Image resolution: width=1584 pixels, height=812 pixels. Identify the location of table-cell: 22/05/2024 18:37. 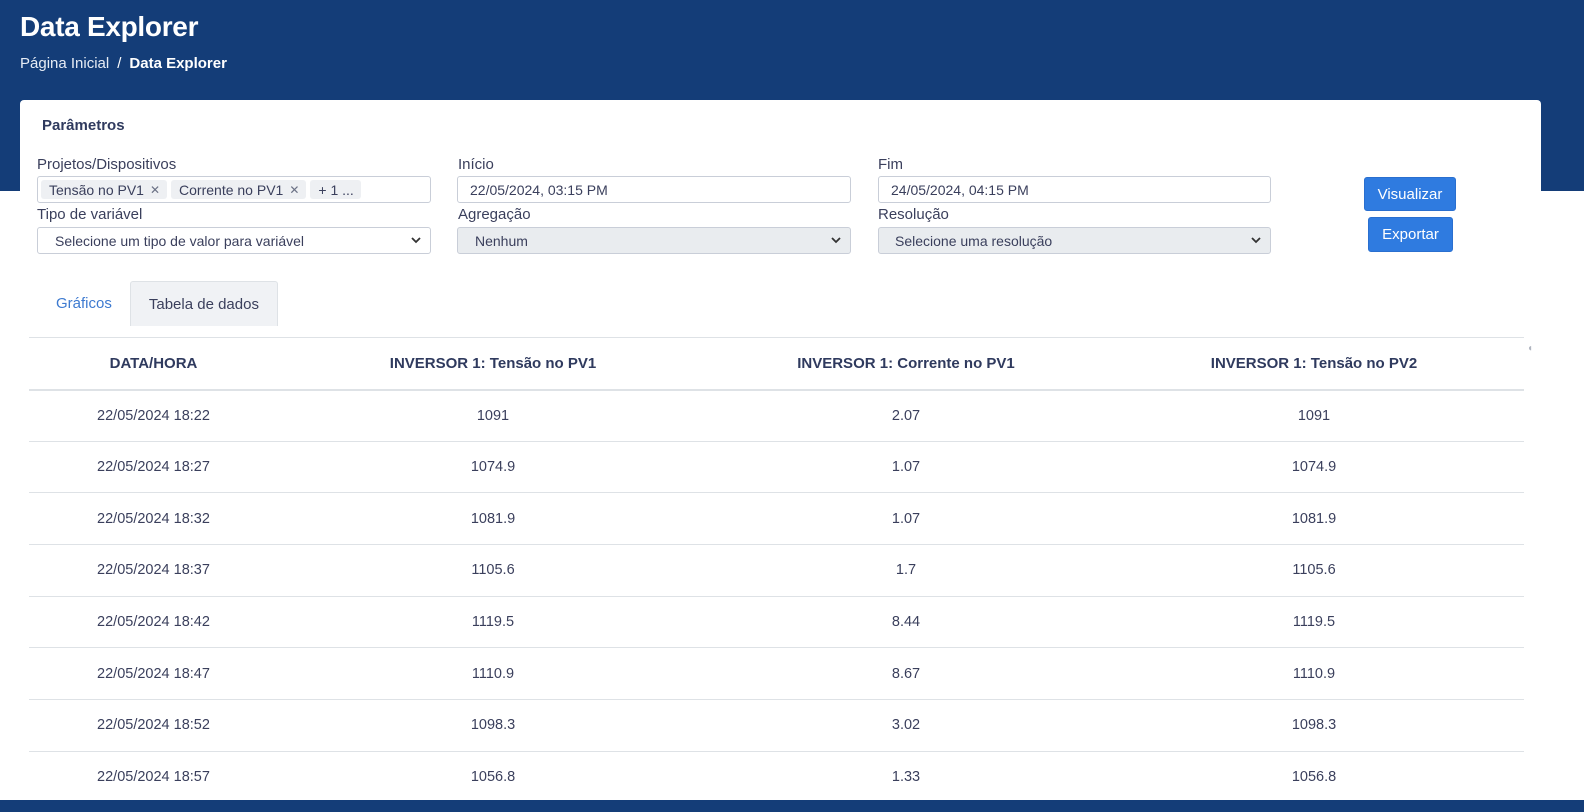
(153, 570).